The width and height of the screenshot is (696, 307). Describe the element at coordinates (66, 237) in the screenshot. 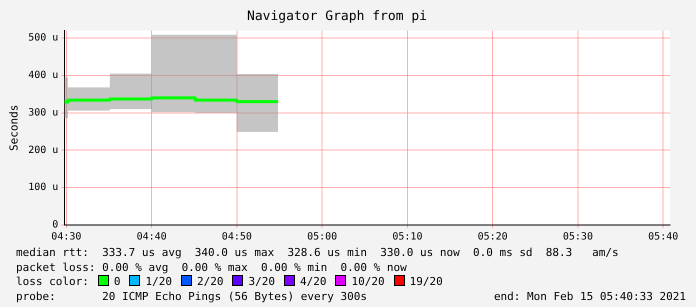

I see `x-tick-label: 04:30` at that location.